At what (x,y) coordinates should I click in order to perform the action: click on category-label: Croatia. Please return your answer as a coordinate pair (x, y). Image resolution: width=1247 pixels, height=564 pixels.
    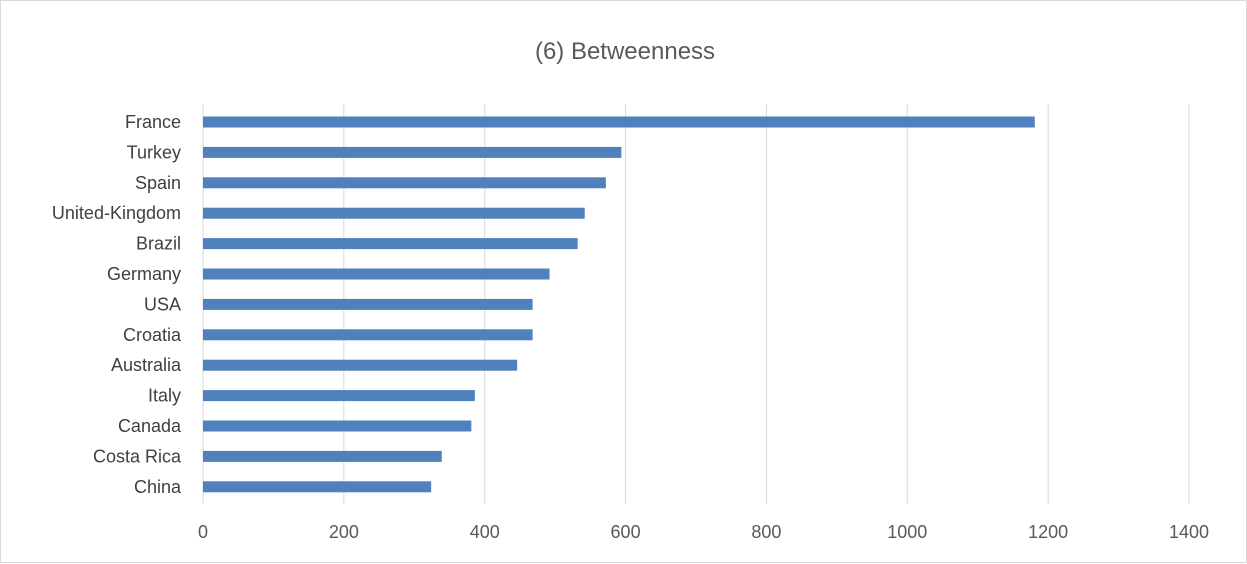
    Looking at the image, I should click on (152, 335).